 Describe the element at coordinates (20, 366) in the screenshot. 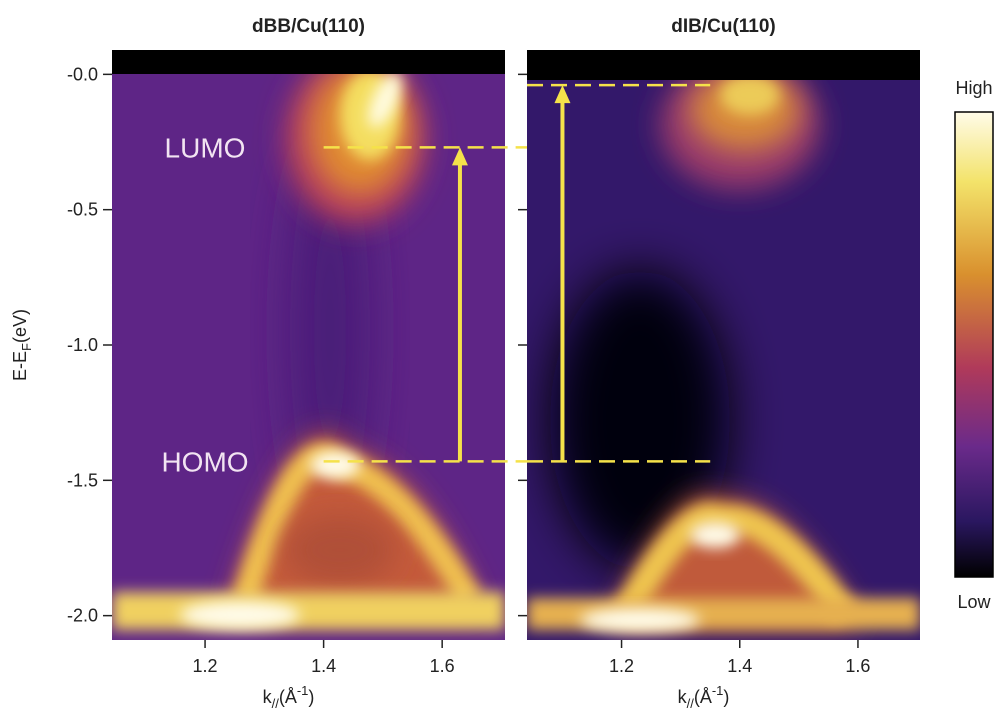

I see `y-axis-label-part: E-E` at that location.